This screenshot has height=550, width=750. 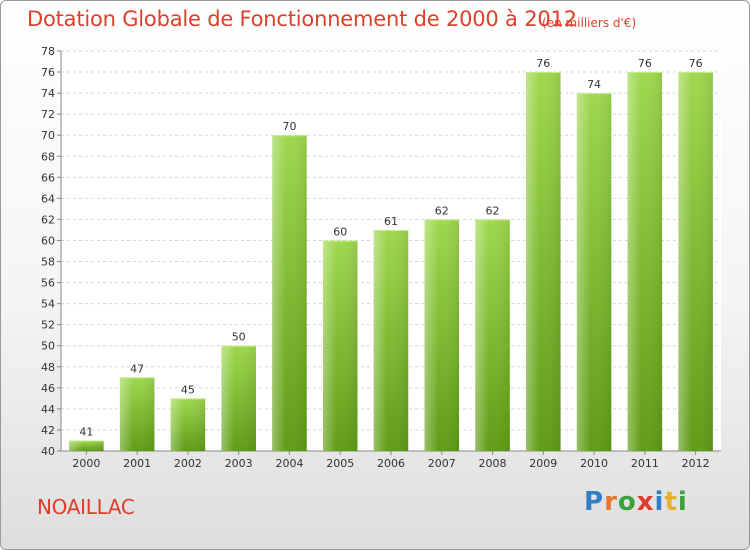 What do you see at coordinates (48, 409) in the screenshot?
I see `y-tick-label: 44` at bounding box center [48, 409].